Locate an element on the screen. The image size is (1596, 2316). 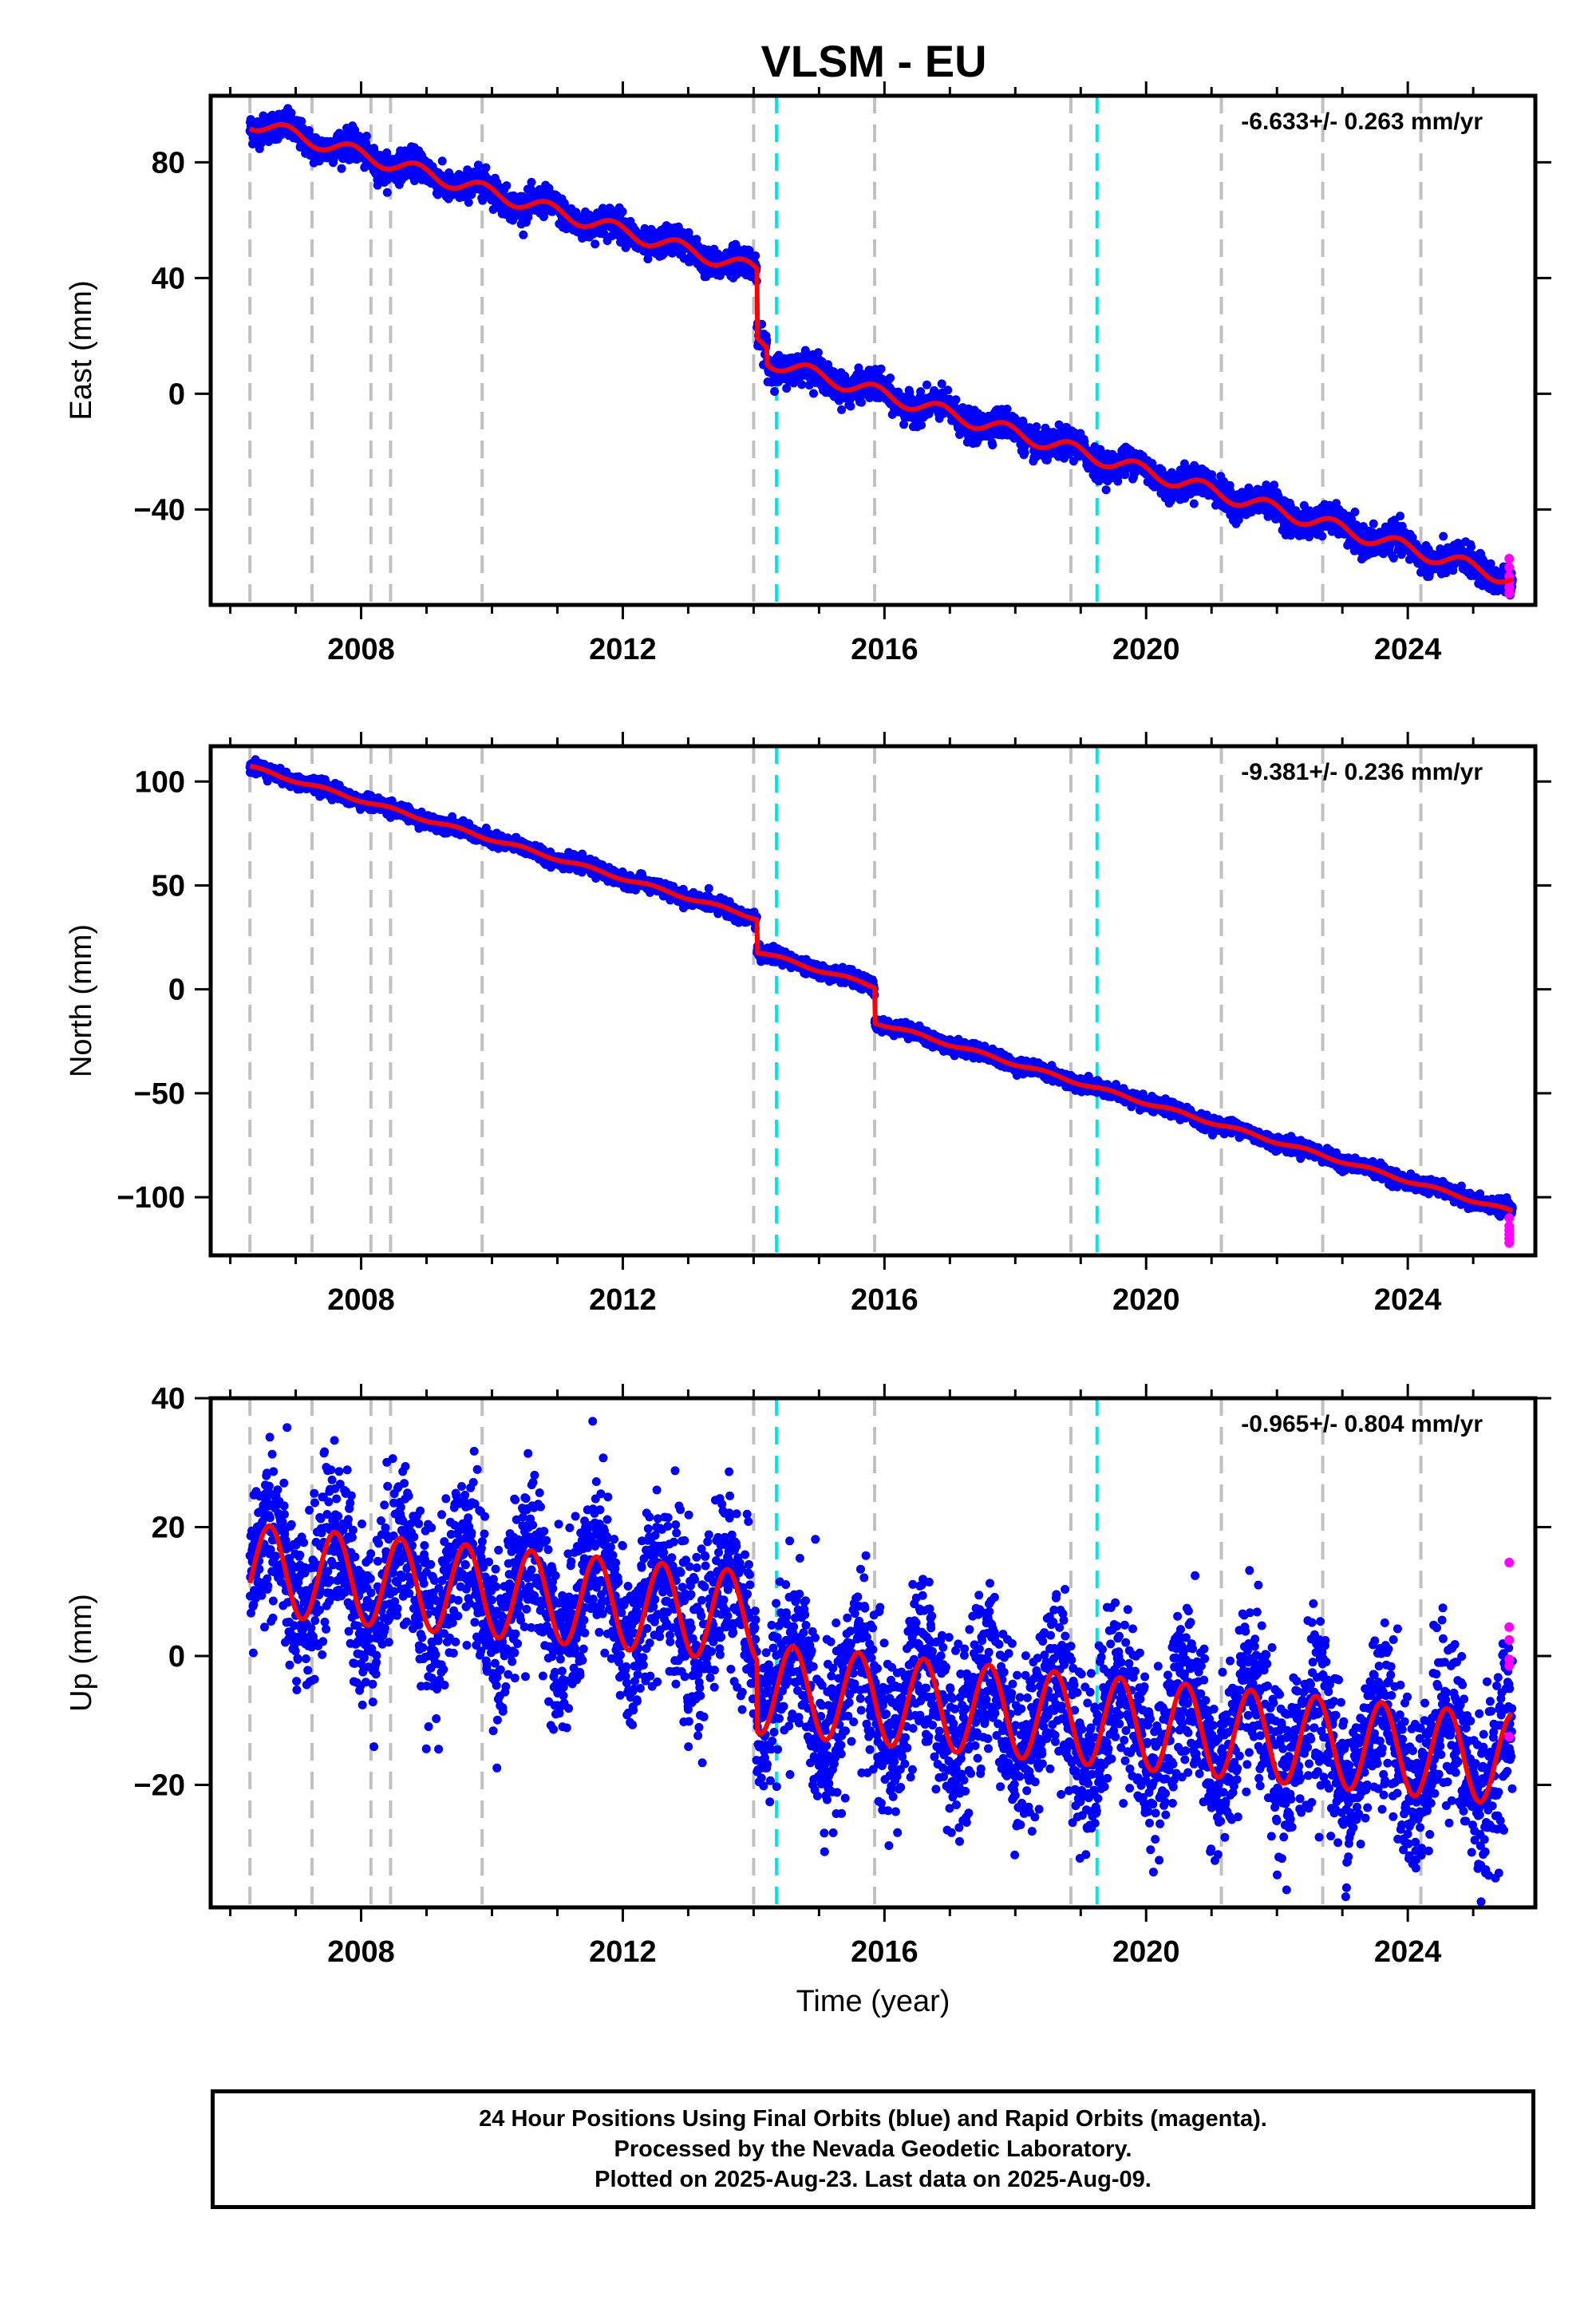
y-tick-label: −20 is located at coordinates (159, 1786).